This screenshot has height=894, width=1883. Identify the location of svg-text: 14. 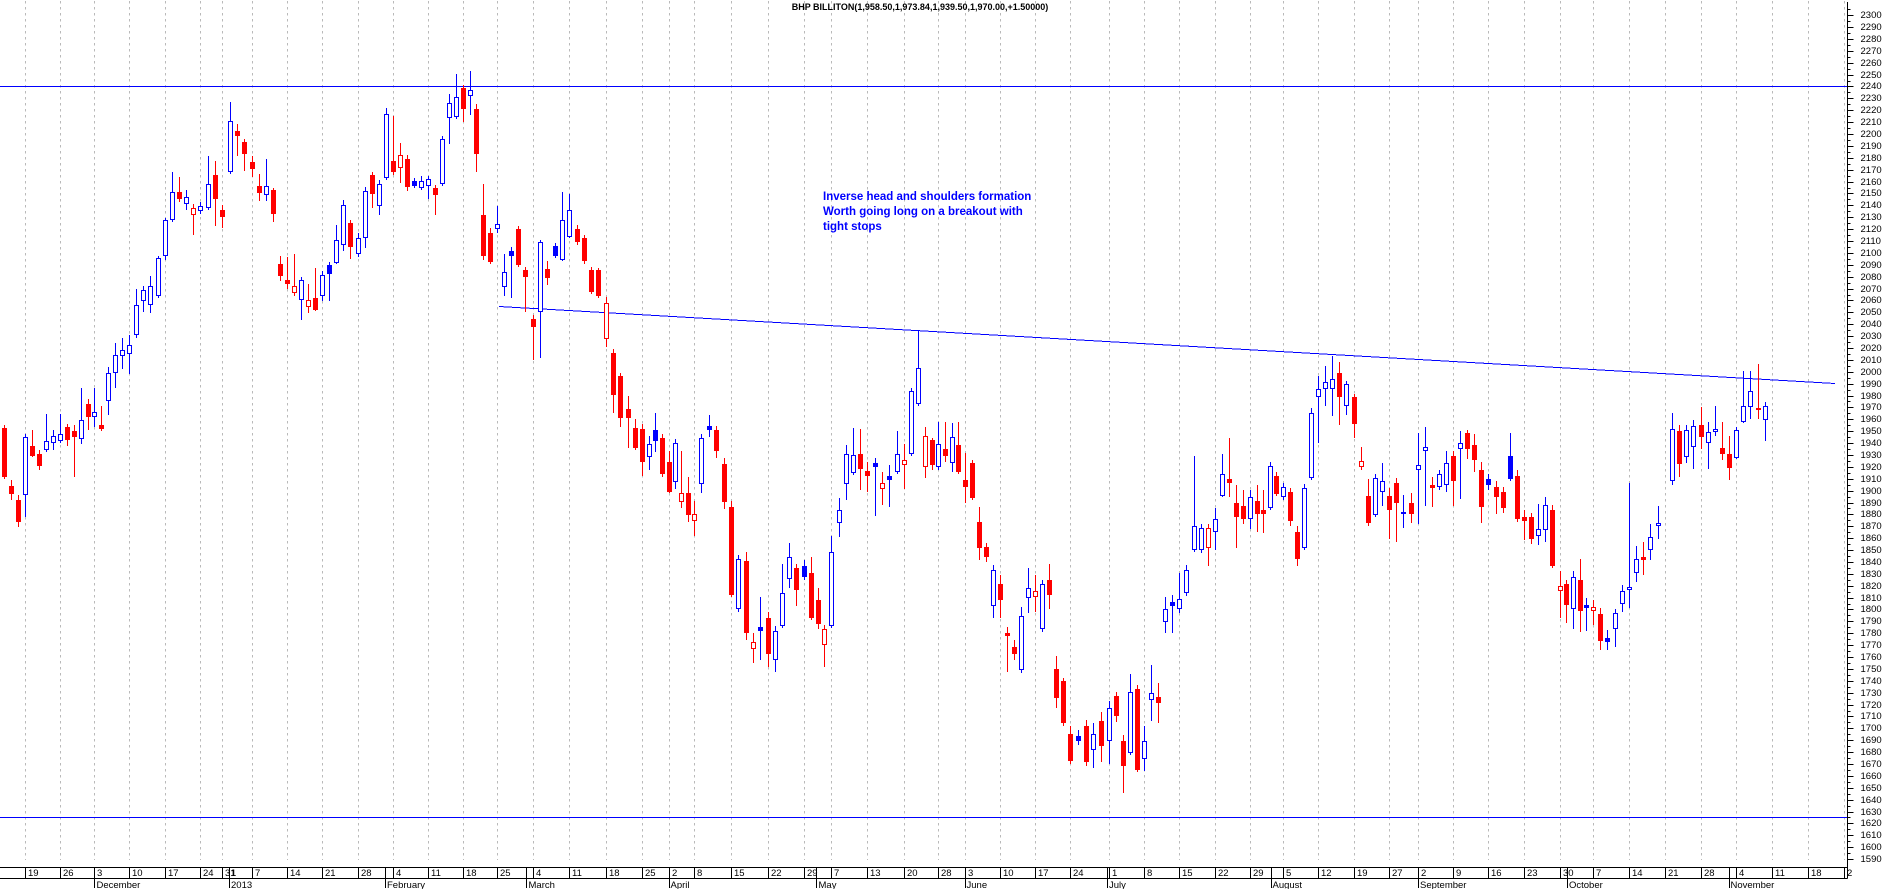
(295, 873).